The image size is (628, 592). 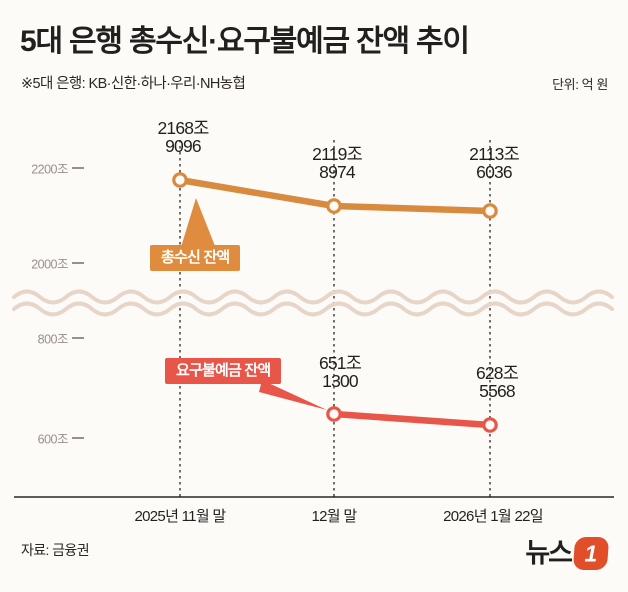 I want to click on unit-label: 단위: 억 원, so click(x=580, y=84).